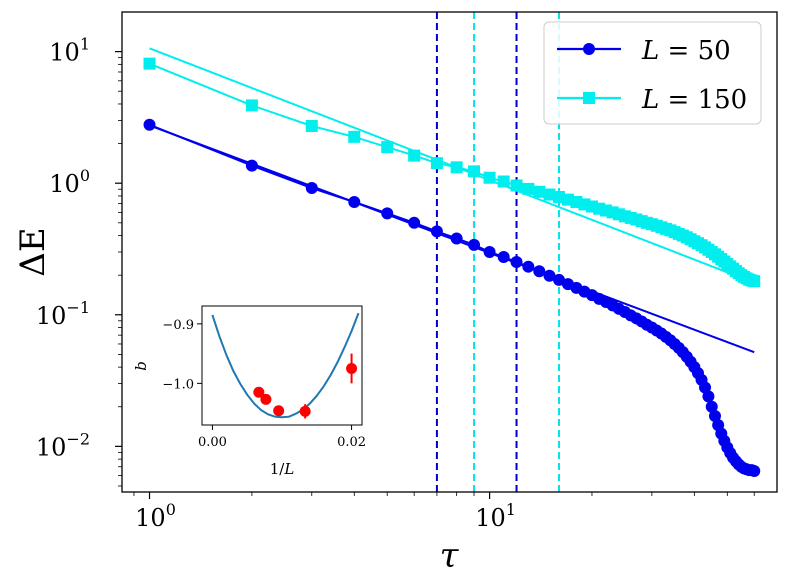 Image resolution: width=788 pixels, height=588 pixels. Describe the element at coordinates (650, 51) in the screenshot. I see `legend-var-l50: L` at that location.